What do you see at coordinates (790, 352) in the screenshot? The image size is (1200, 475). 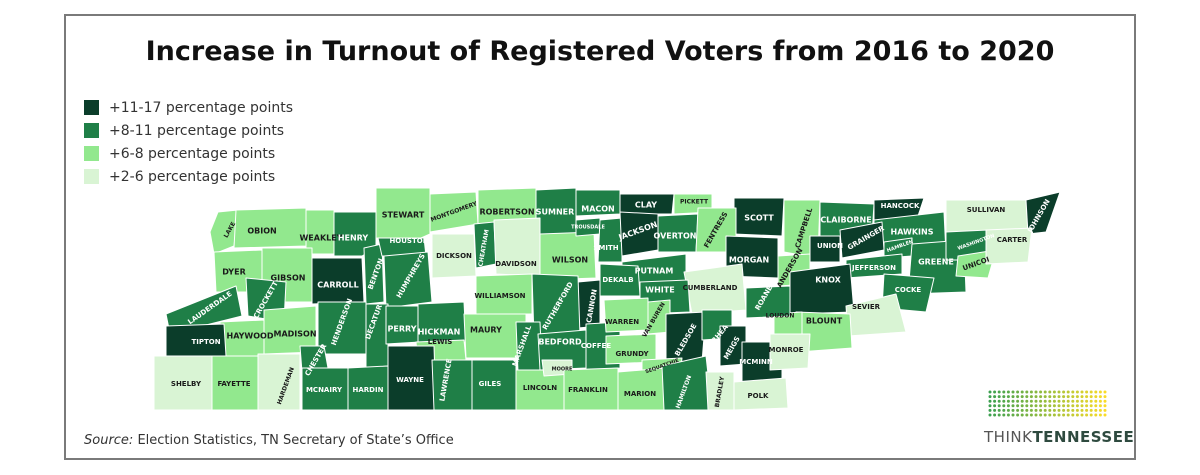 I see `county-monroe` at bounding box center [790, 352].